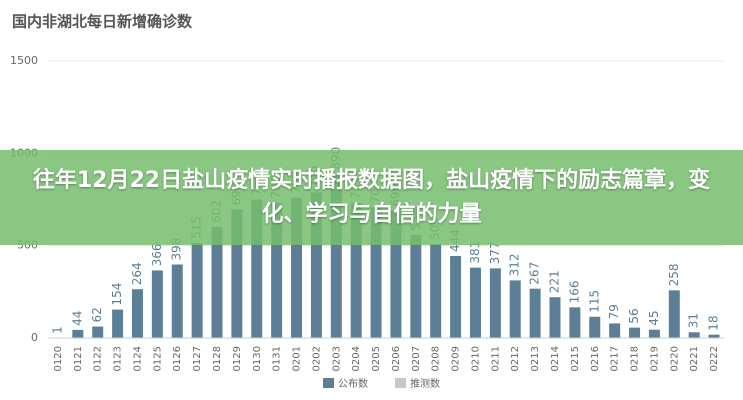  I want to click on x-tick-label: 0122, so click(98, 358).